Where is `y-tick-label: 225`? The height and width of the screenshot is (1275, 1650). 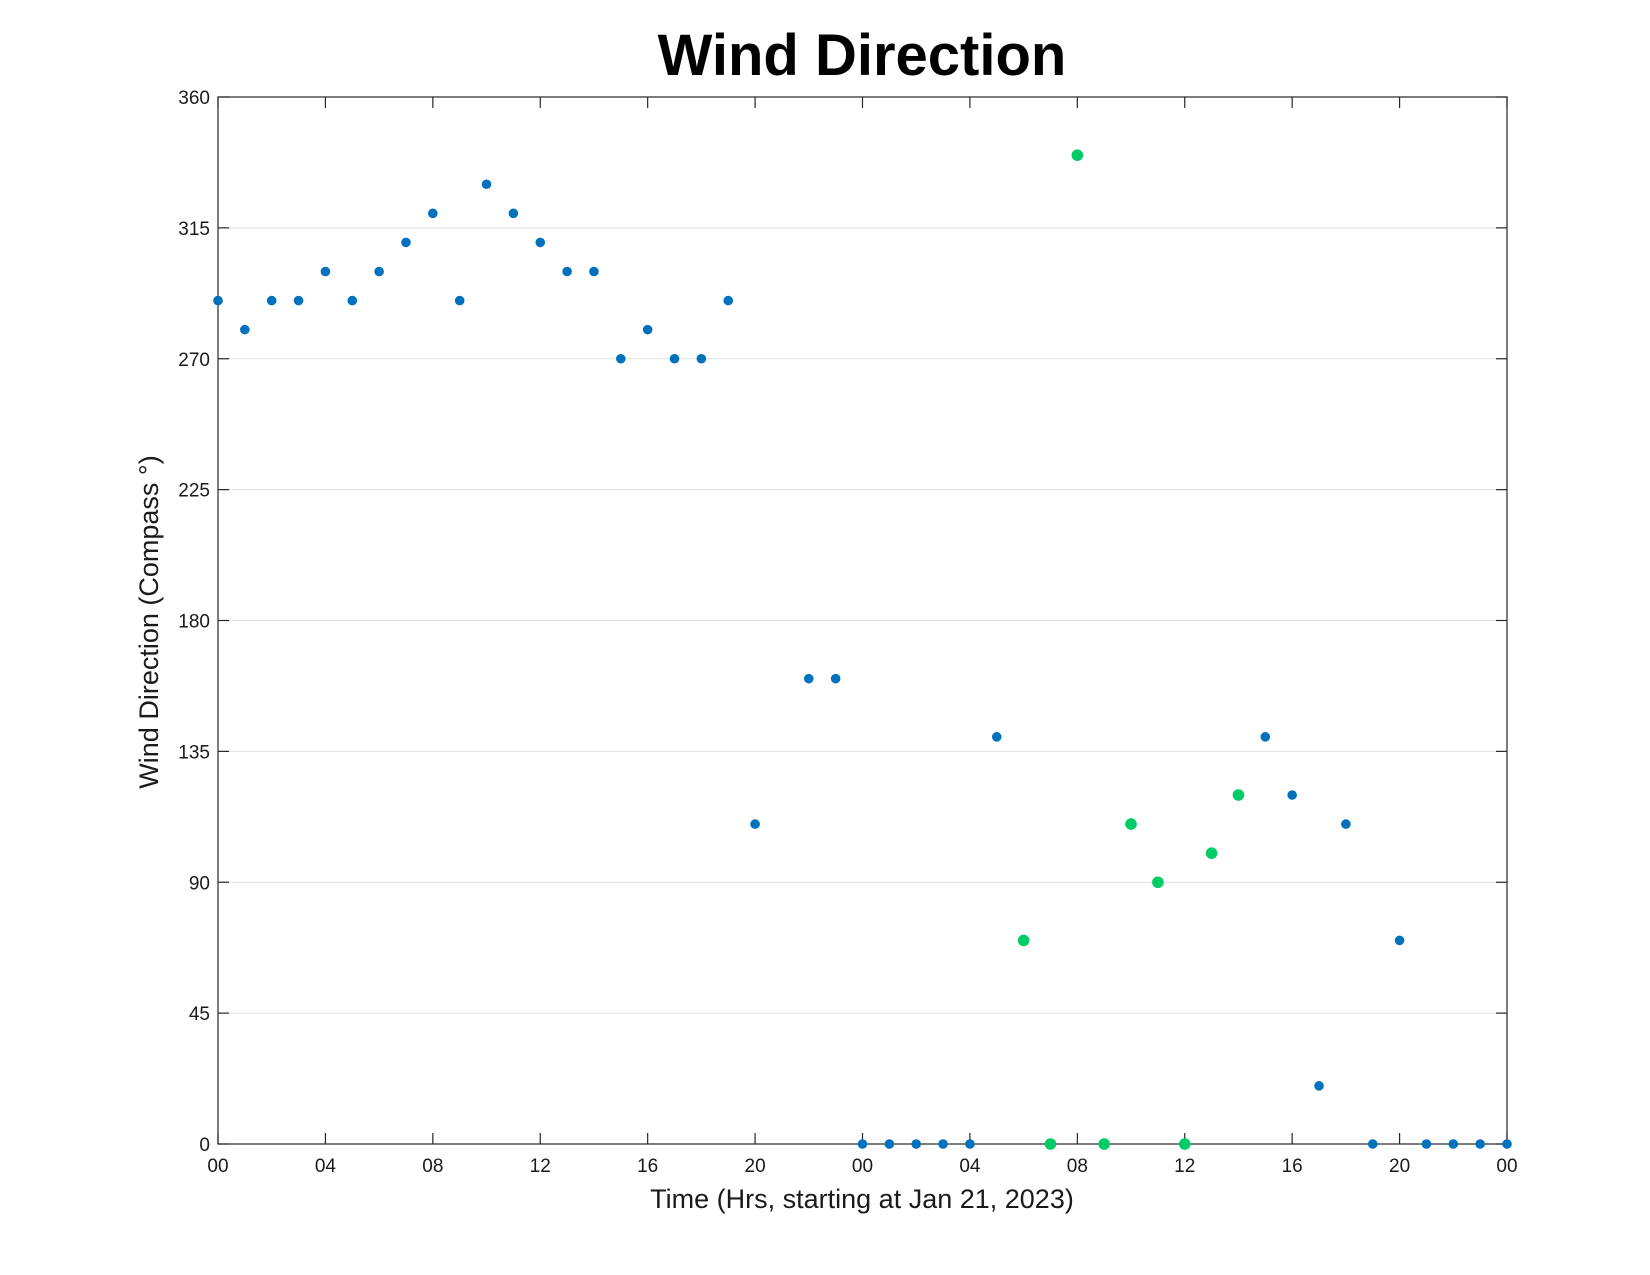
y-tick-label: 225 is located at coordinates (194, 491).